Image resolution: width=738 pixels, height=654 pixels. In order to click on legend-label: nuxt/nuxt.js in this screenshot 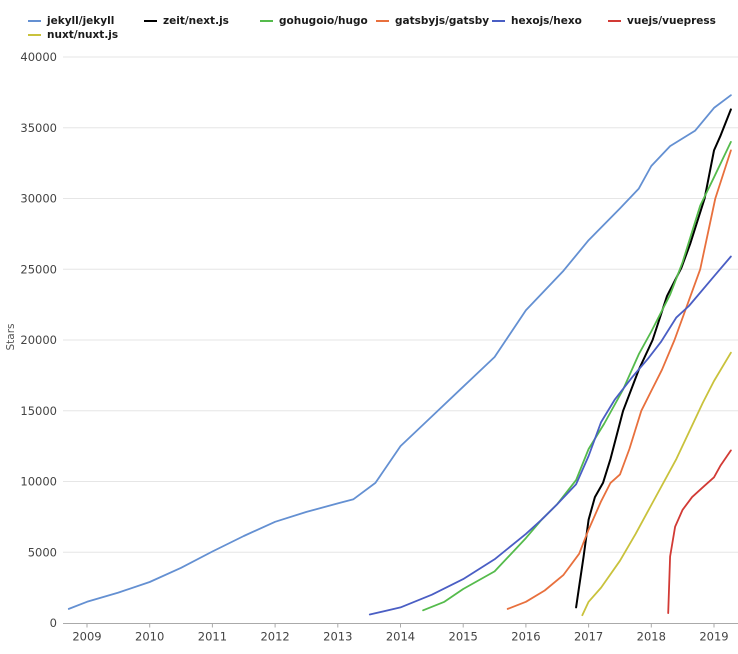, I will do `click(83, 35)`.